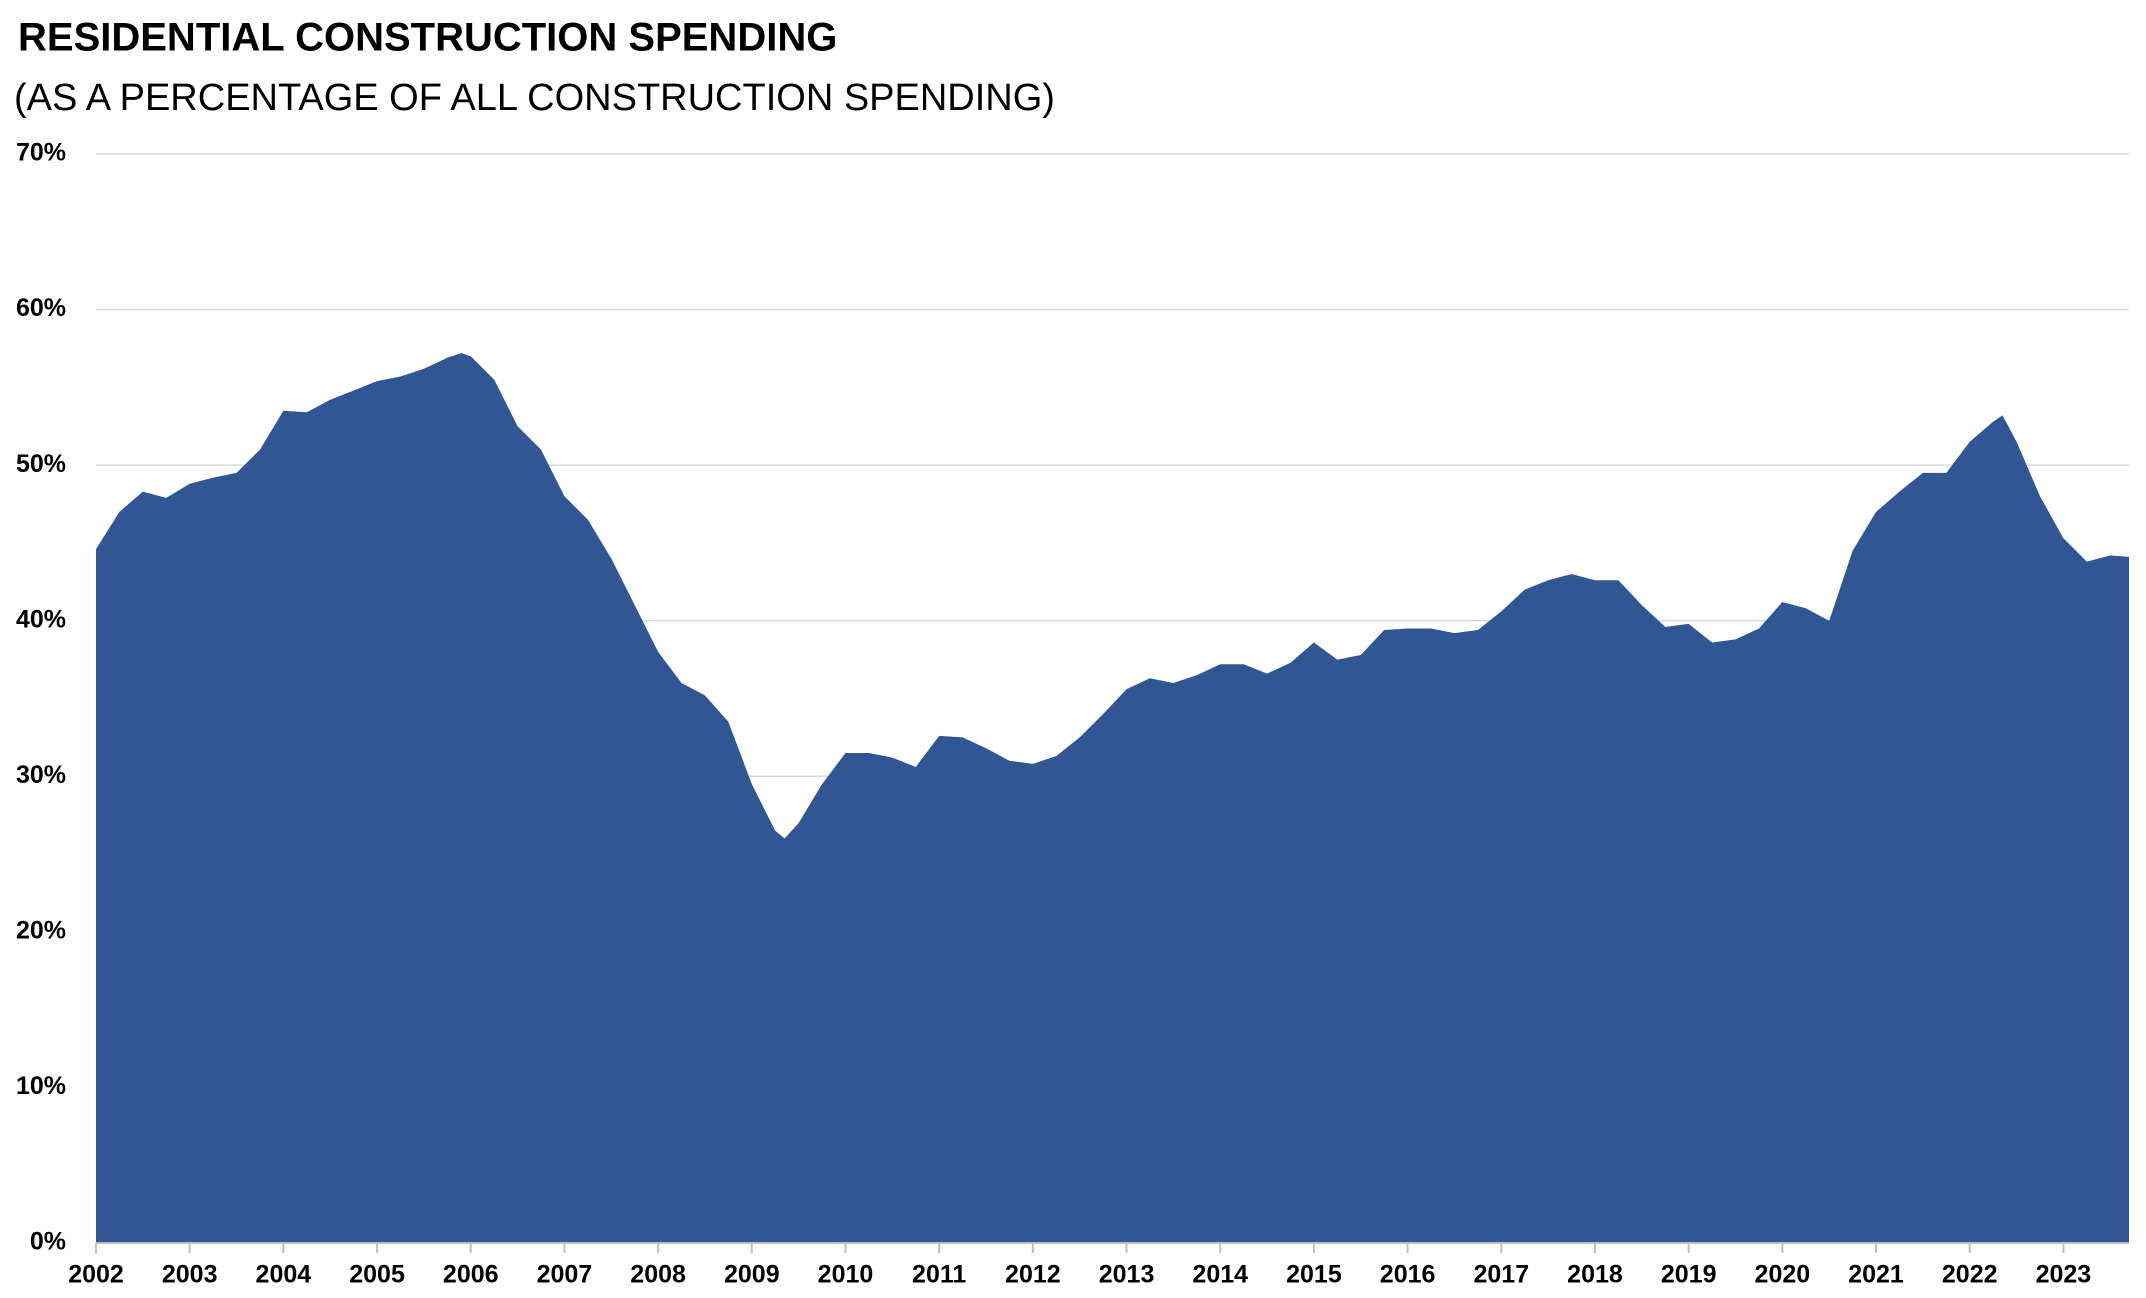 This screenshot has height=1298, width=2146. Describe the element at coordinates (1501, 1275) in the screenshot. I see `x-tick-label: 2017` at that location.